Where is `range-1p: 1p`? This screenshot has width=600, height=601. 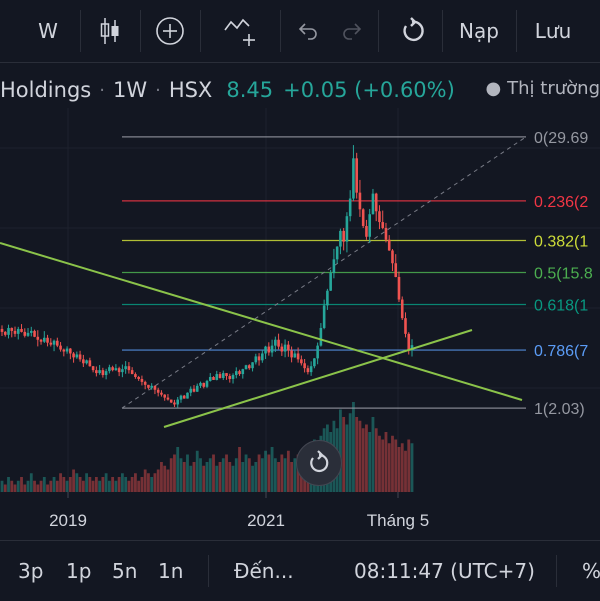 range-1p: 1p is located at coordinates (78, 571).